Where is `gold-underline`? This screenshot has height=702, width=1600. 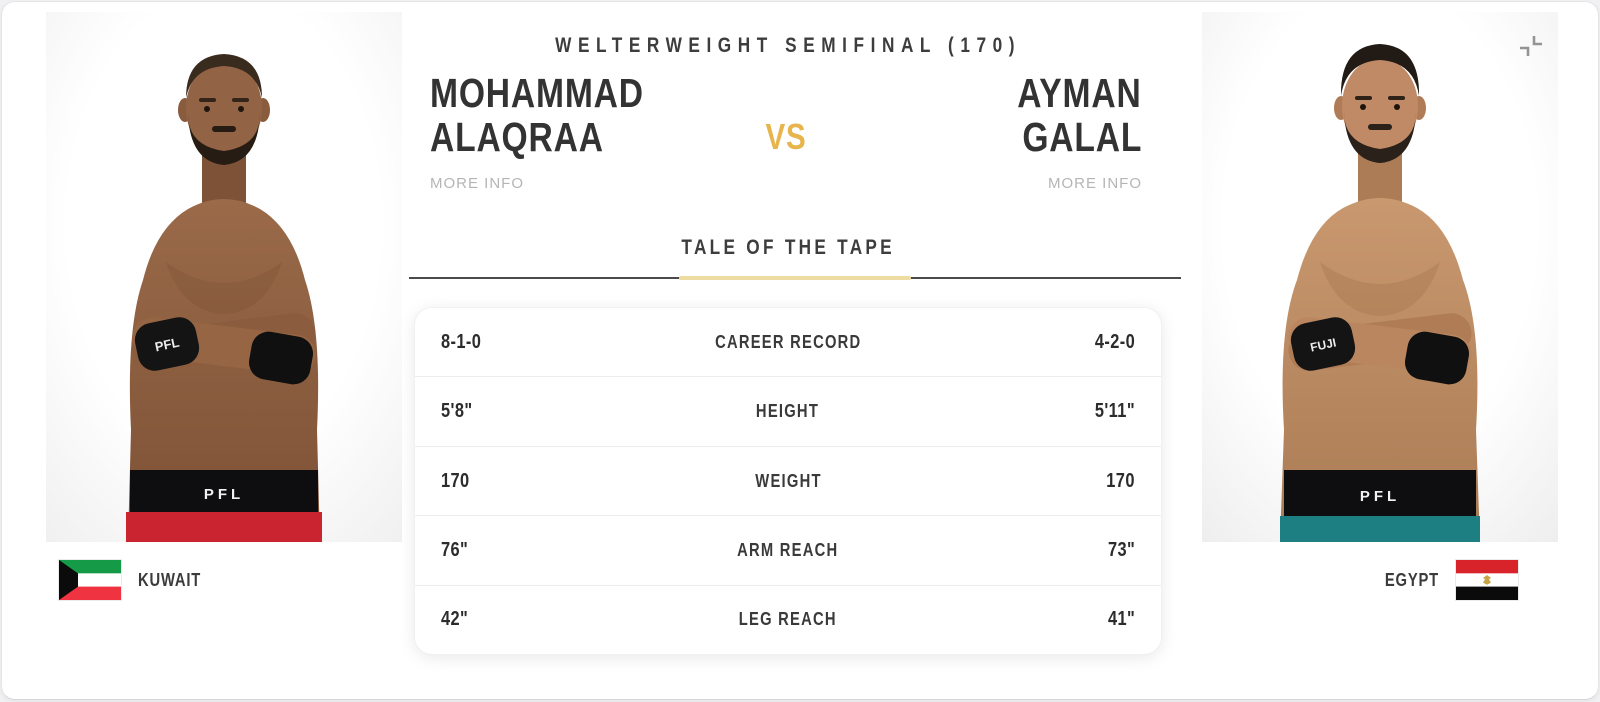 gold-underline is located at coordinates (795, 278).